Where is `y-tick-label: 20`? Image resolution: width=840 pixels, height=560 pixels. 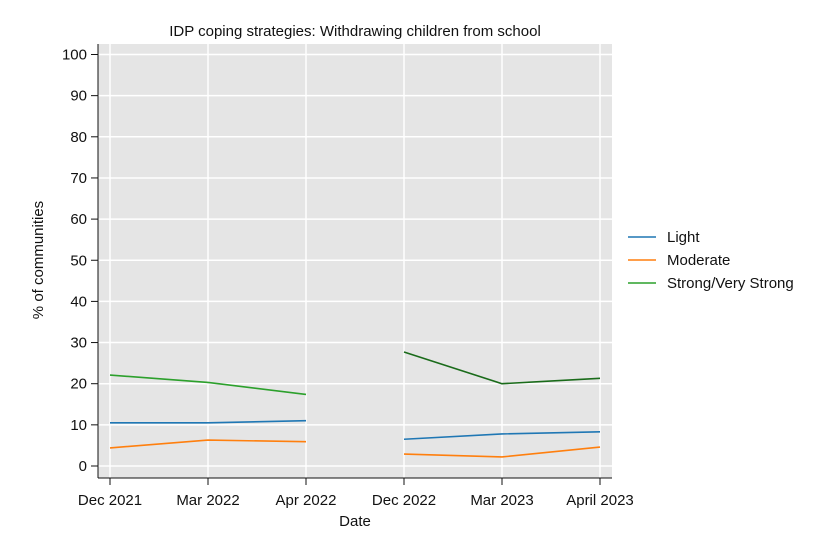 y-tick-label: 20 is located at coordinates (78, 384).